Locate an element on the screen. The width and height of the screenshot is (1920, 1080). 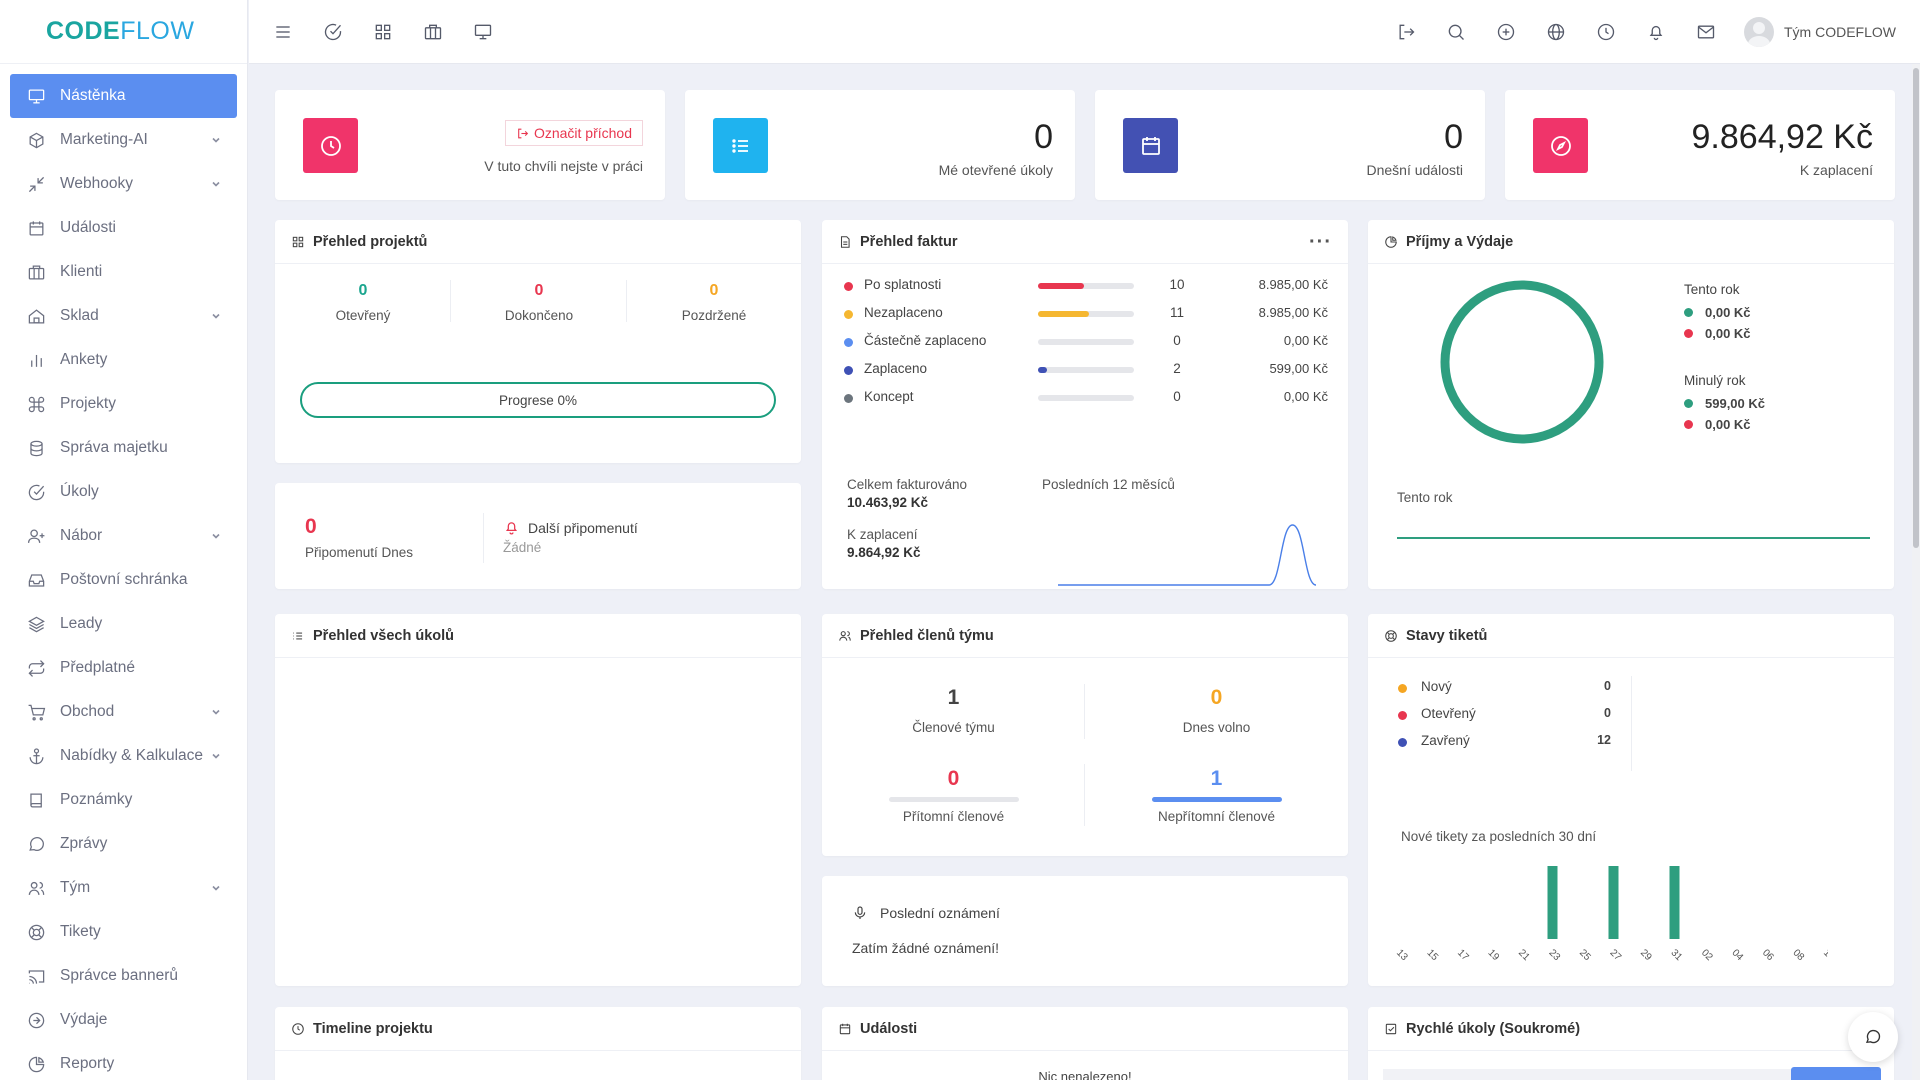
events-header: Události is located at coordinates (1085, 1029).